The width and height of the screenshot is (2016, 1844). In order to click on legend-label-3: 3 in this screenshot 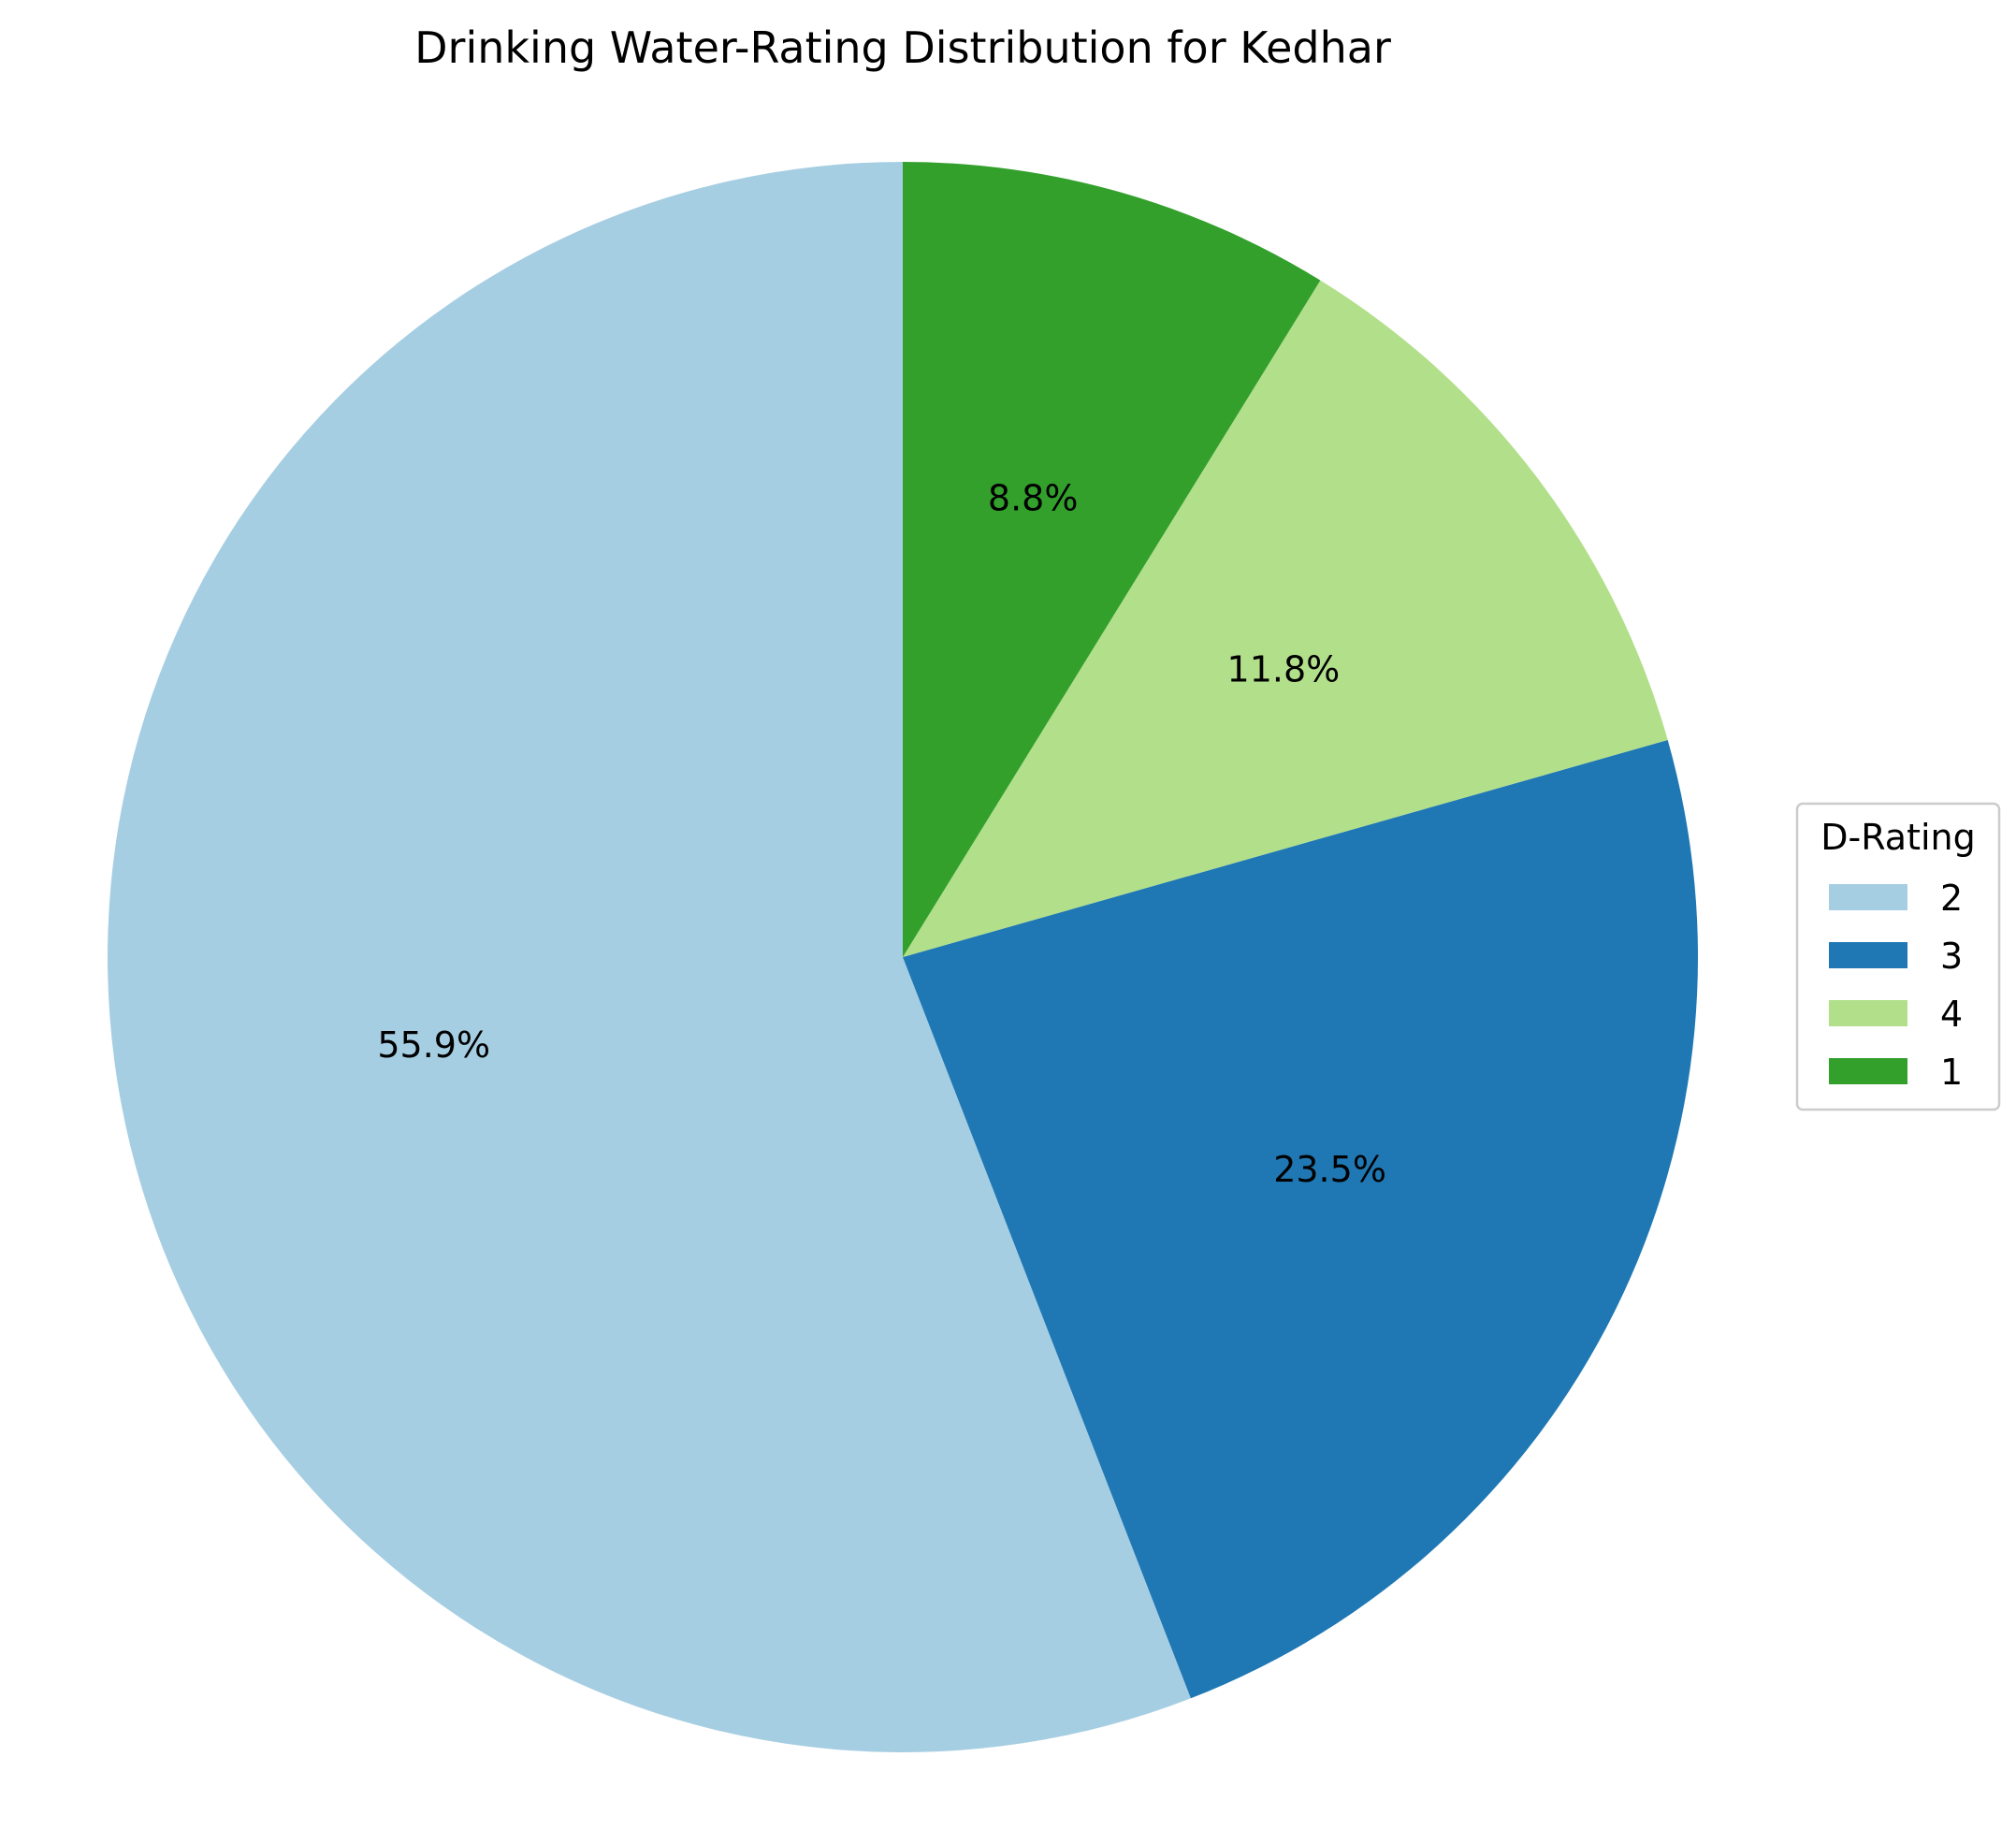, I will do `click(1952, 957)`.